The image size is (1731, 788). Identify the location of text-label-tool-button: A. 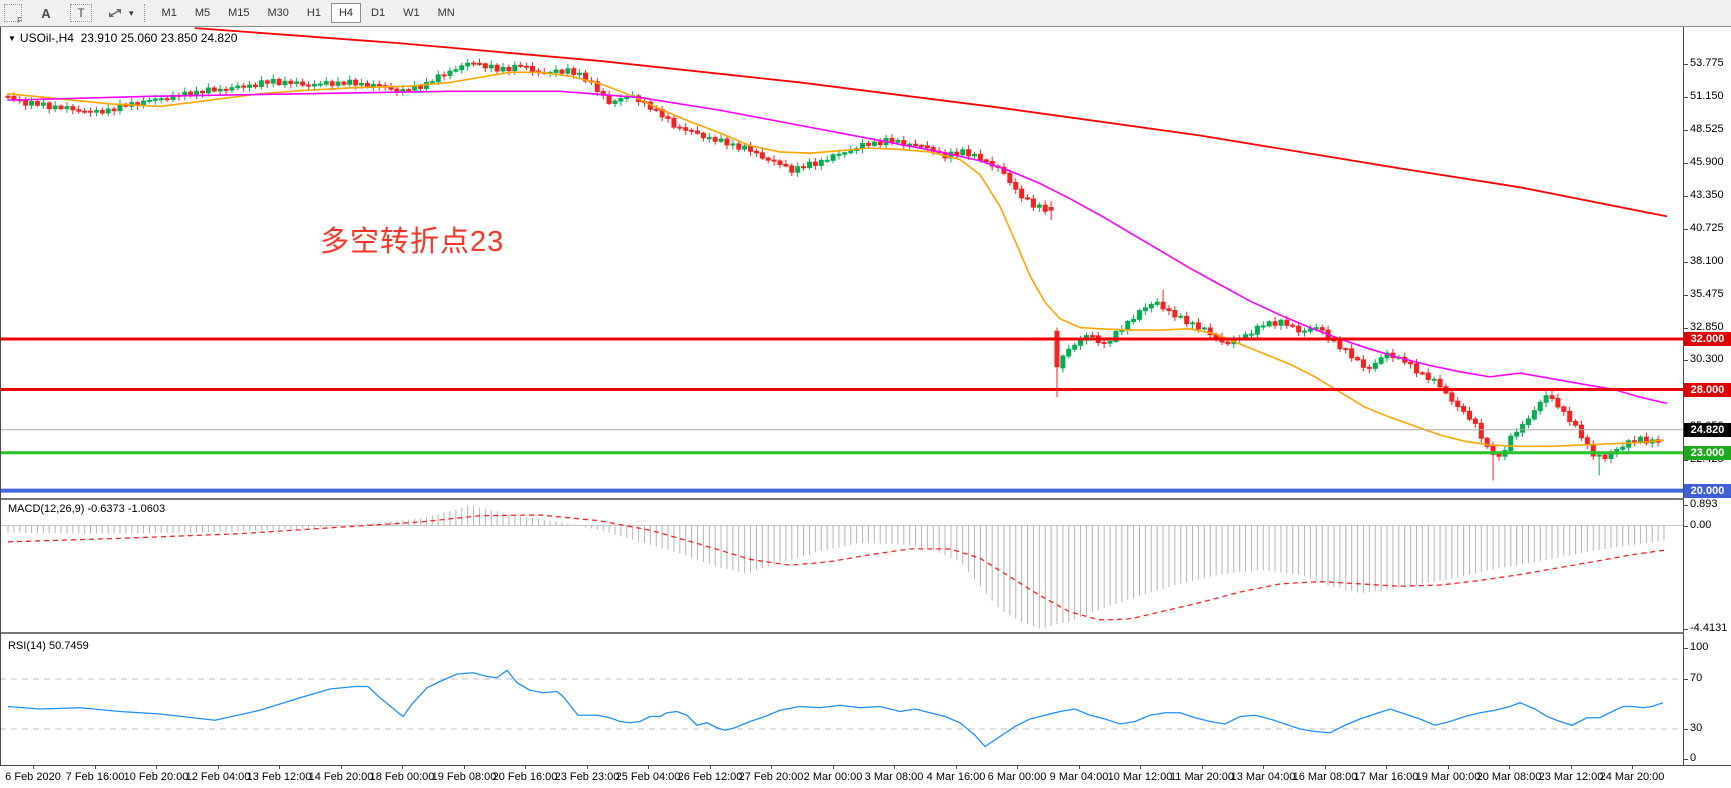
(46, 13).